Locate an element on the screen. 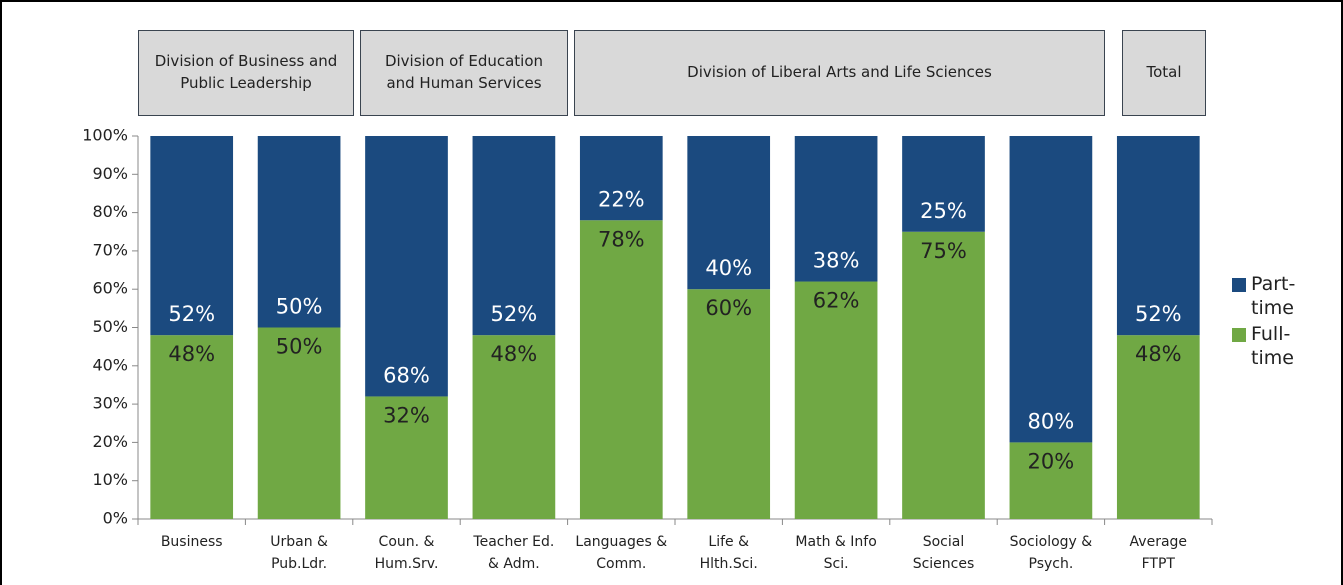  legend: Part-time Full-time is located at coordinates (1263, 322).